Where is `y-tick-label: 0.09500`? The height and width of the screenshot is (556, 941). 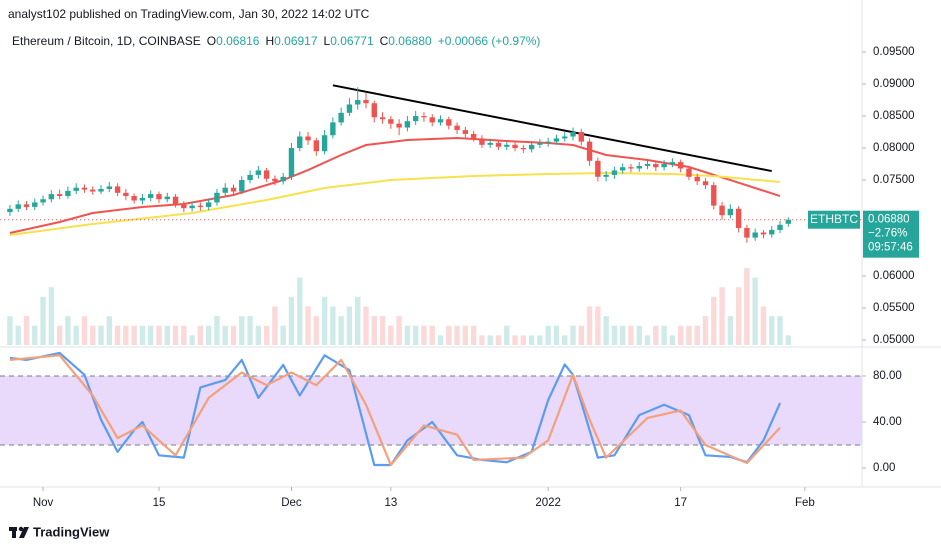
y-tick-label: 0.09500 is located at coordinates (894, 52).